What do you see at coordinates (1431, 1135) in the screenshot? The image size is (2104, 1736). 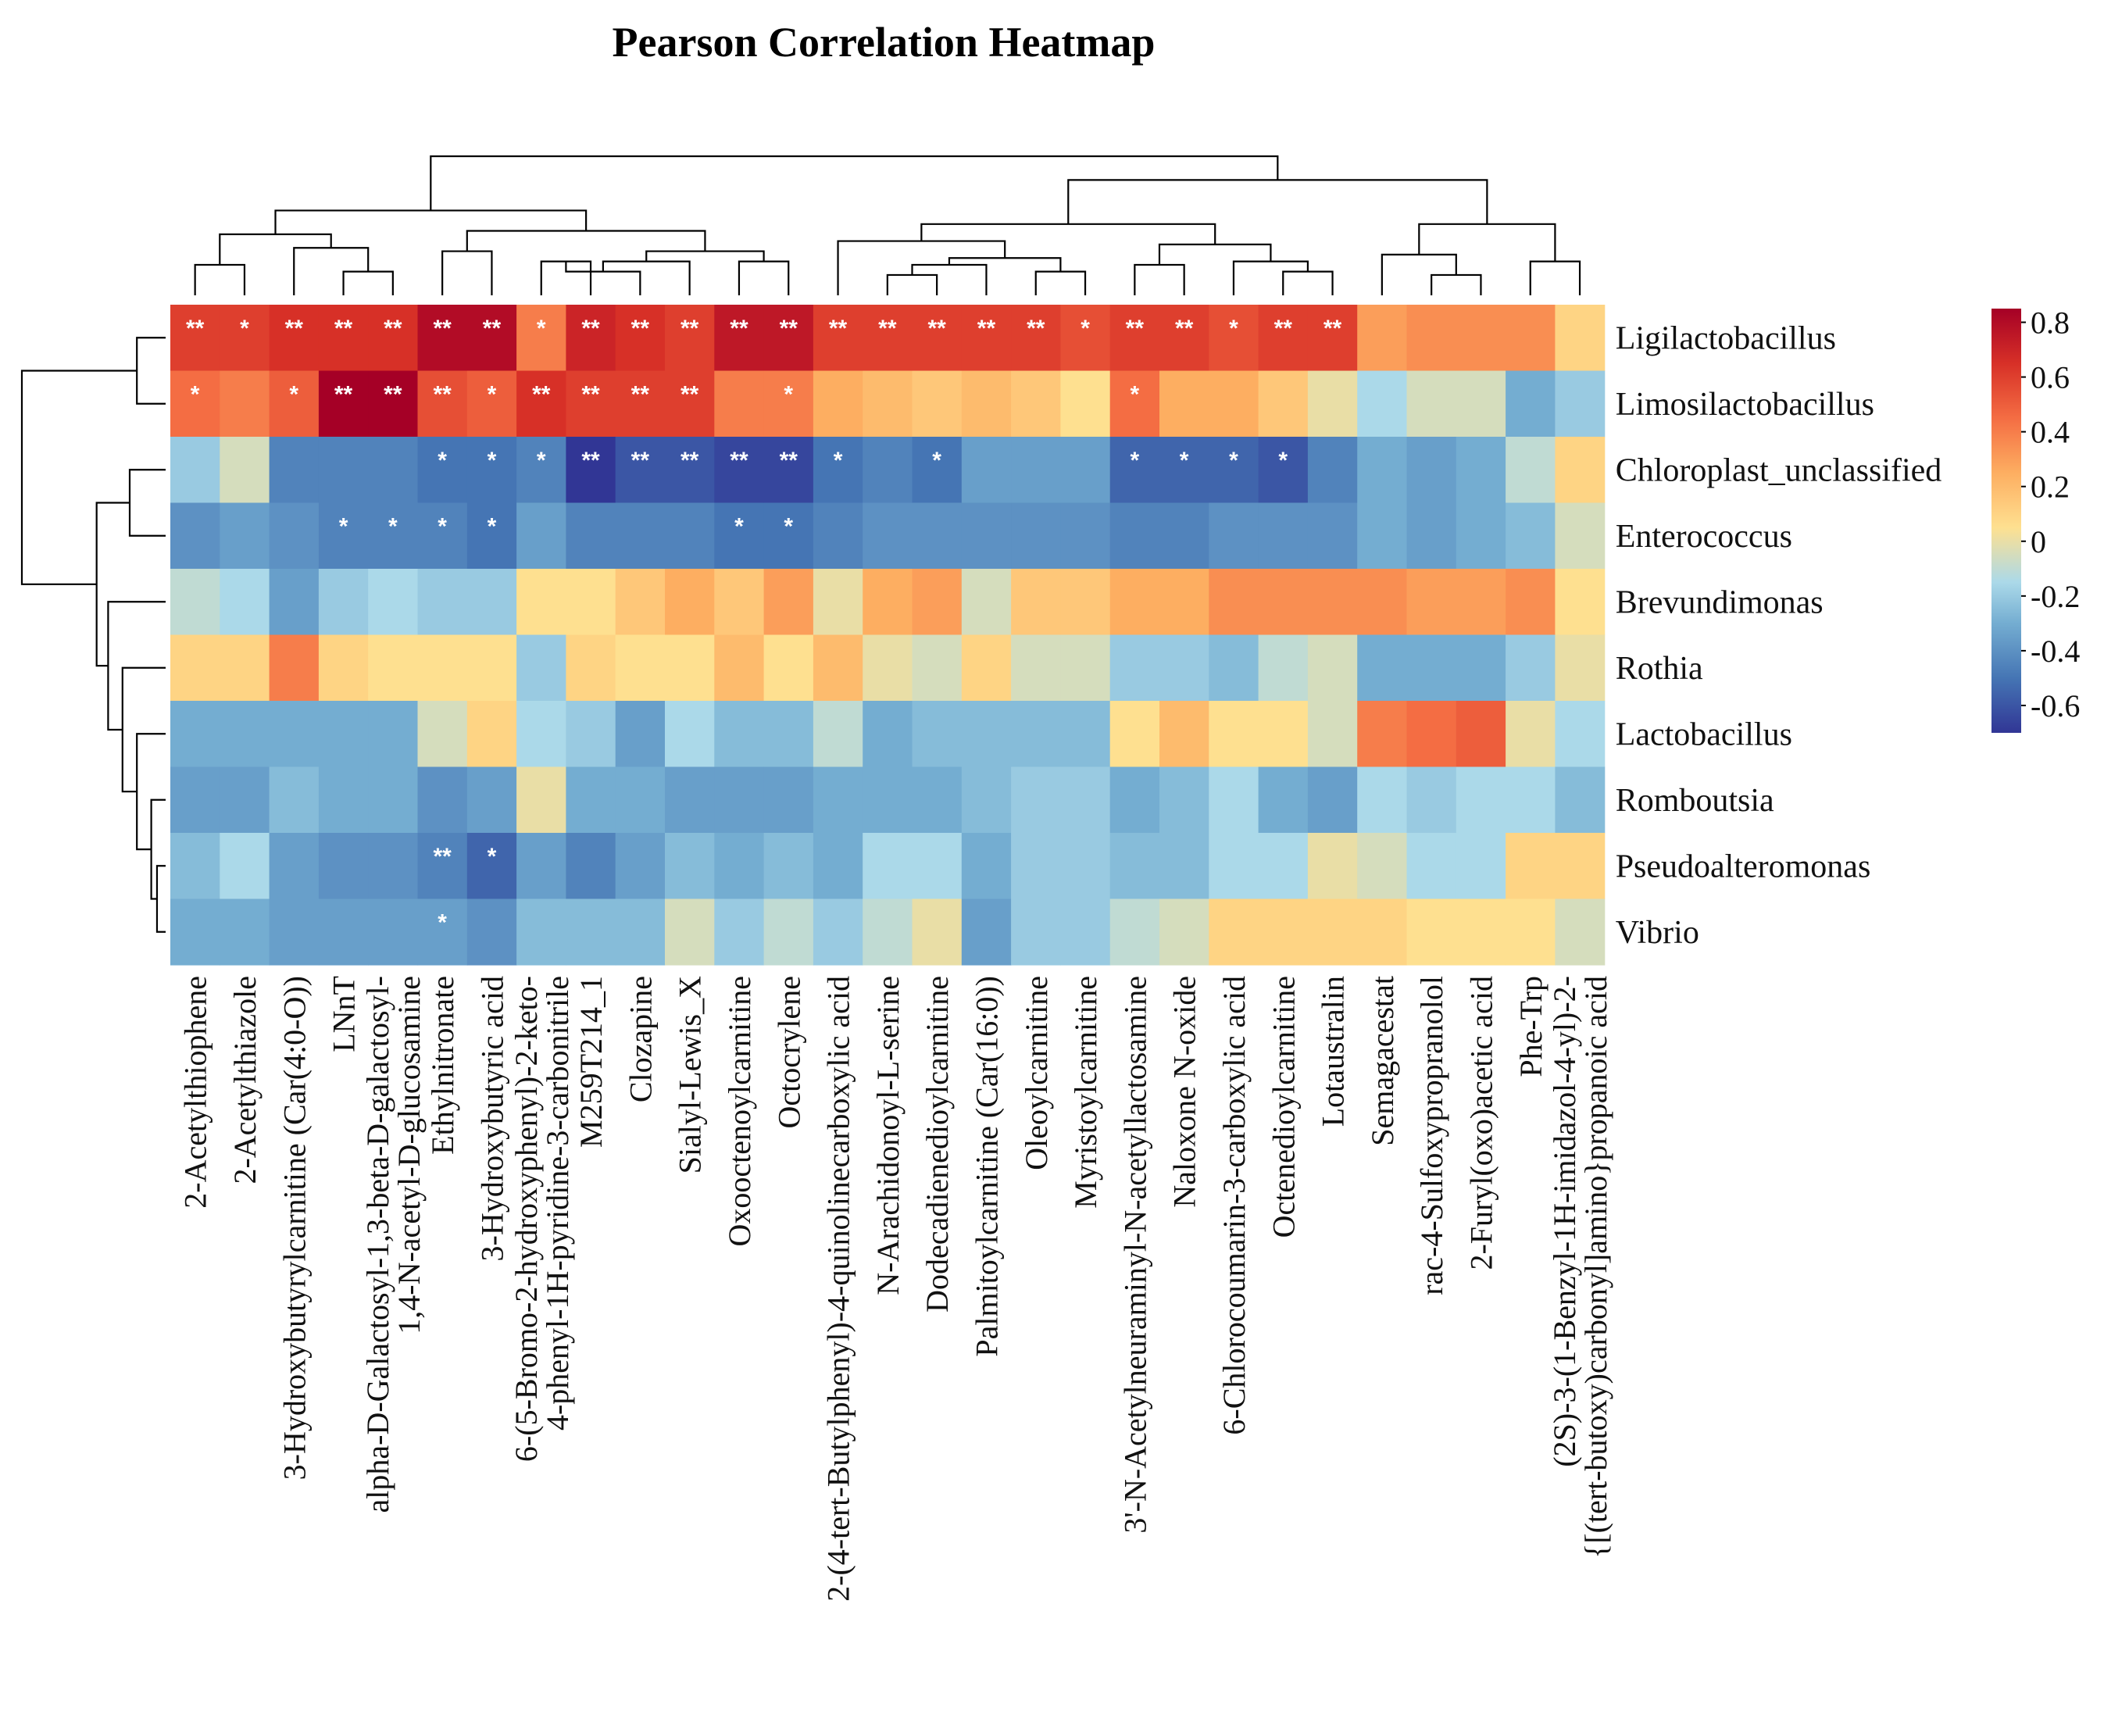 I see `column-label: rac-4-Sulfoxypropranolol` at bounding box center [1431, 1135].